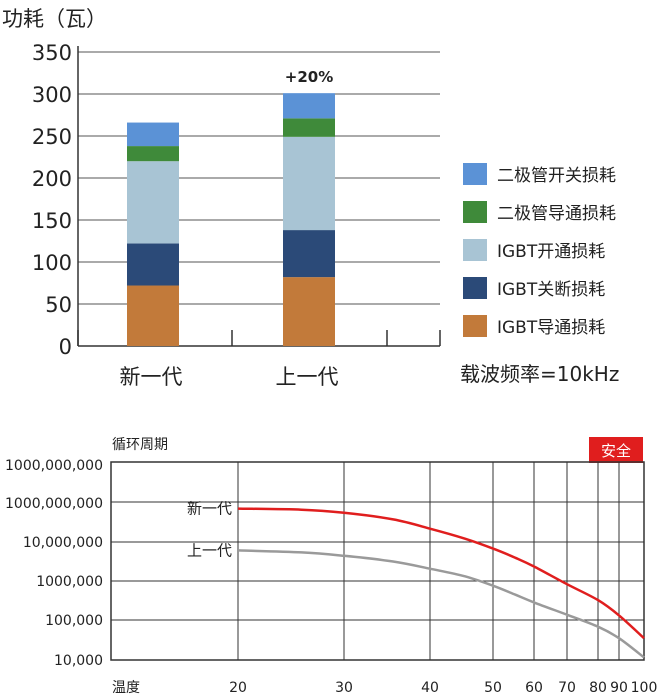  I want to click on bar-y-tick-label: 250, so click(52, 137).